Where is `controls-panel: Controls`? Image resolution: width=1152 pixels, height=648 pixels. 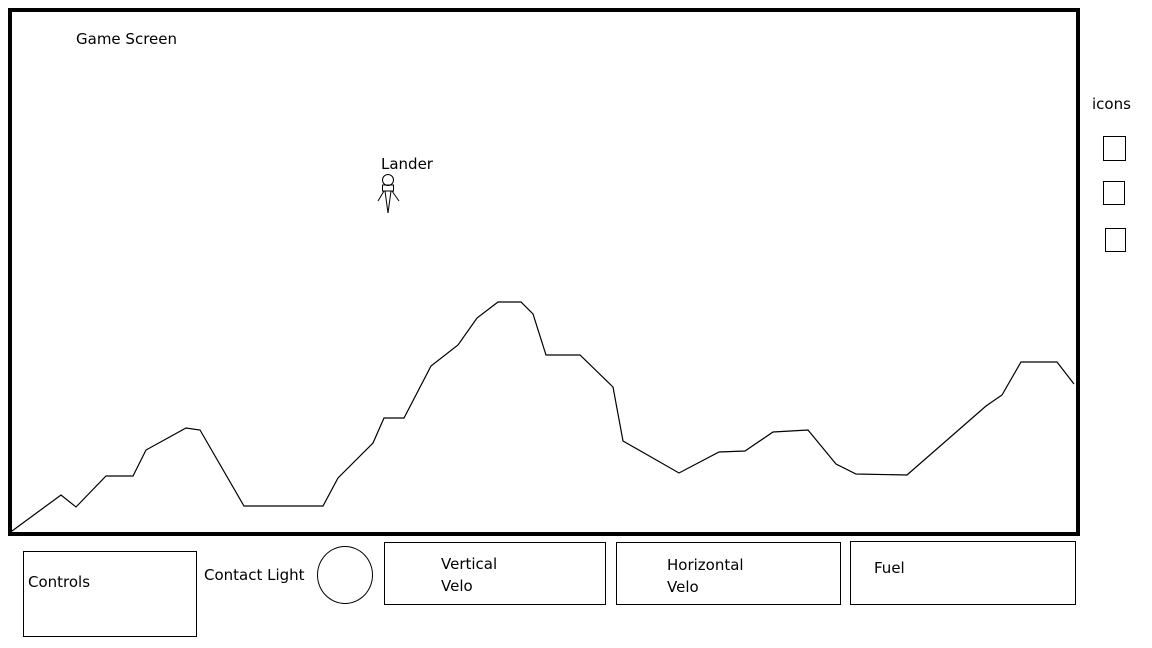 controls-panel: Controls is located at coordinates (110, 594).